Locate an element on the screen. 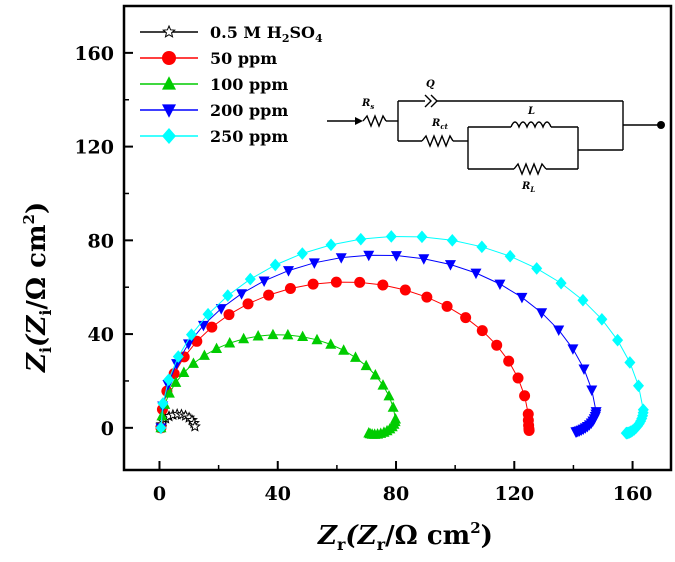 This screenshot has height=562, width=675. y-axis-title: Zi(Zi/Ω cm2) is located at coordinates (37, 287).